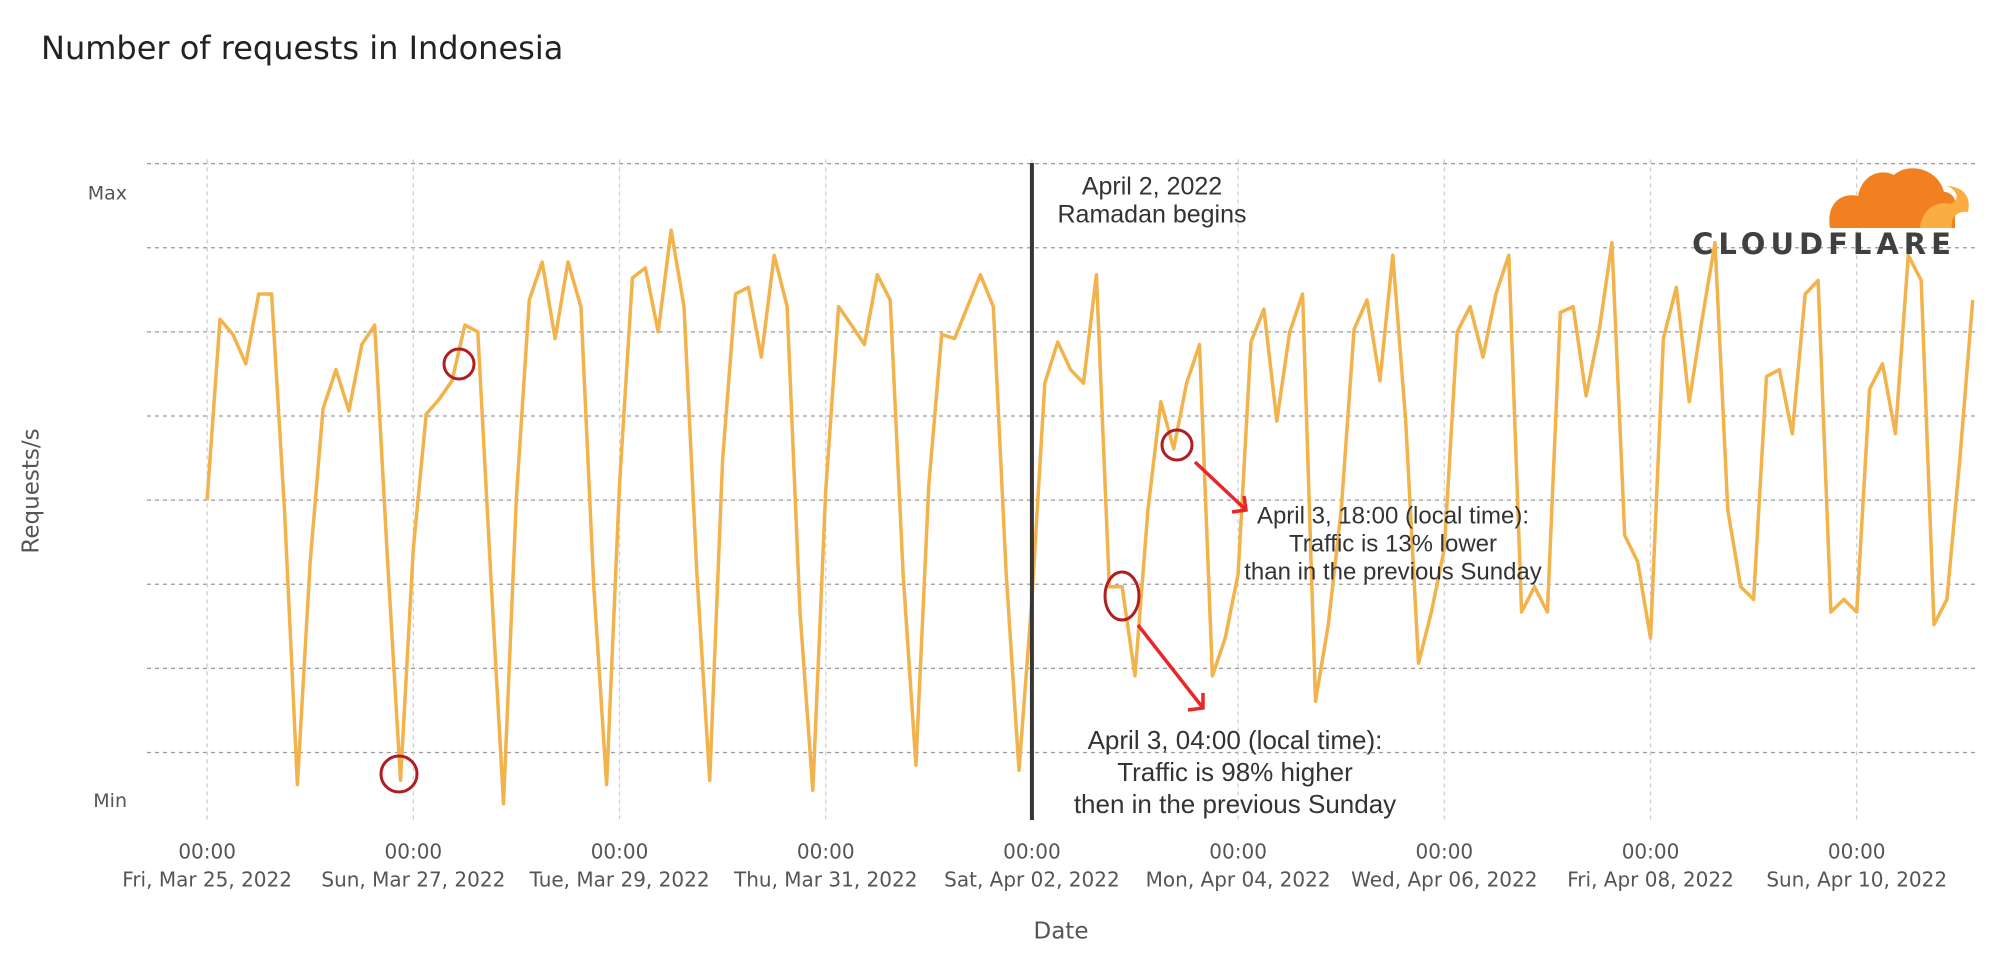  I want to click on x-tick-label: Fri, Mar 25, 2022, so click(207, 880).